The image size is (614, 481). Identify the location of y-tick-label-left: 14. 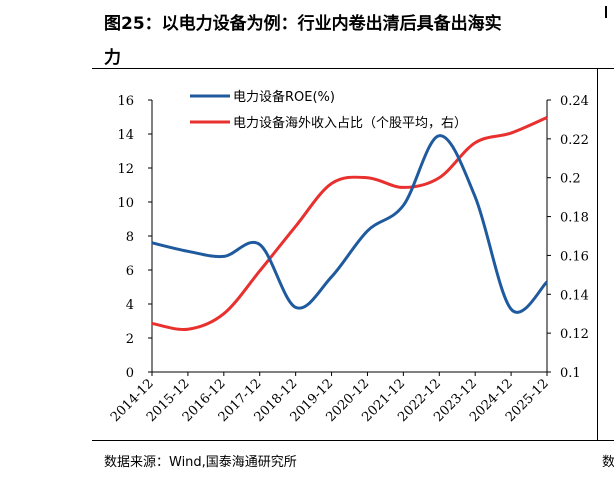
(125, 135).